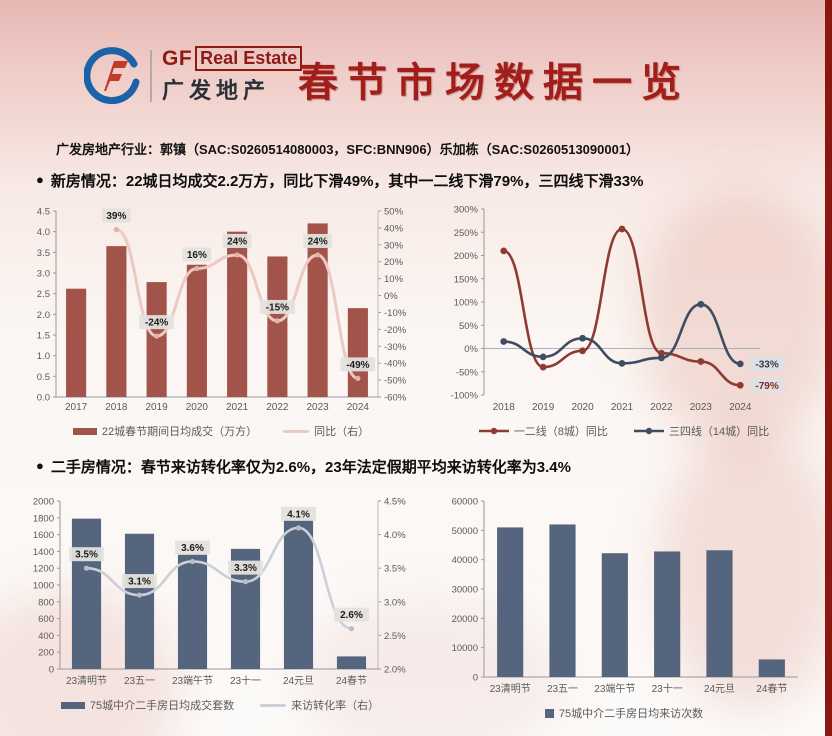 This screenshot has height=736, width=832. I want to click on svg-text: 50000, so click(465, 531).